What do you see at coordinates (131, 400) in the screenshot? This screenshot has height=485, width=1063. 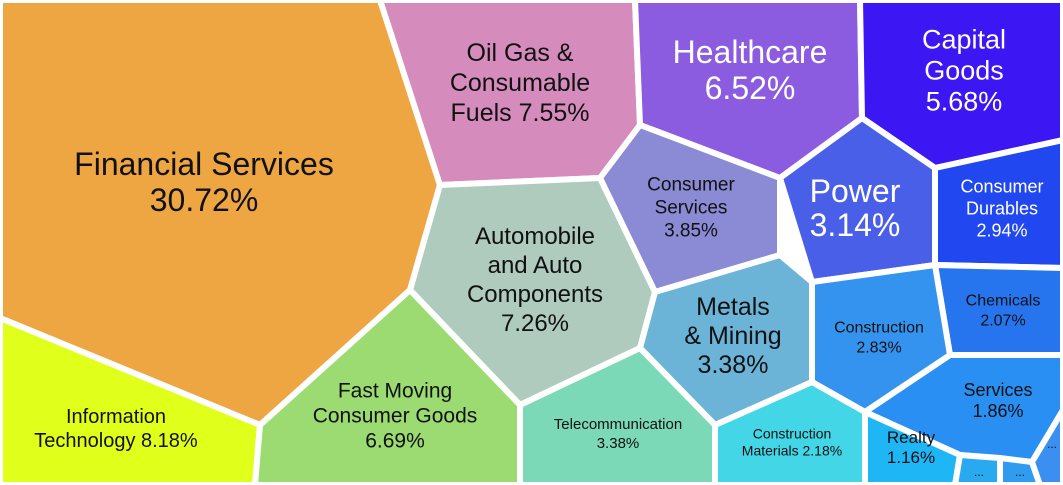 I see `cell-information-technology` at bounding box center [131, 400].